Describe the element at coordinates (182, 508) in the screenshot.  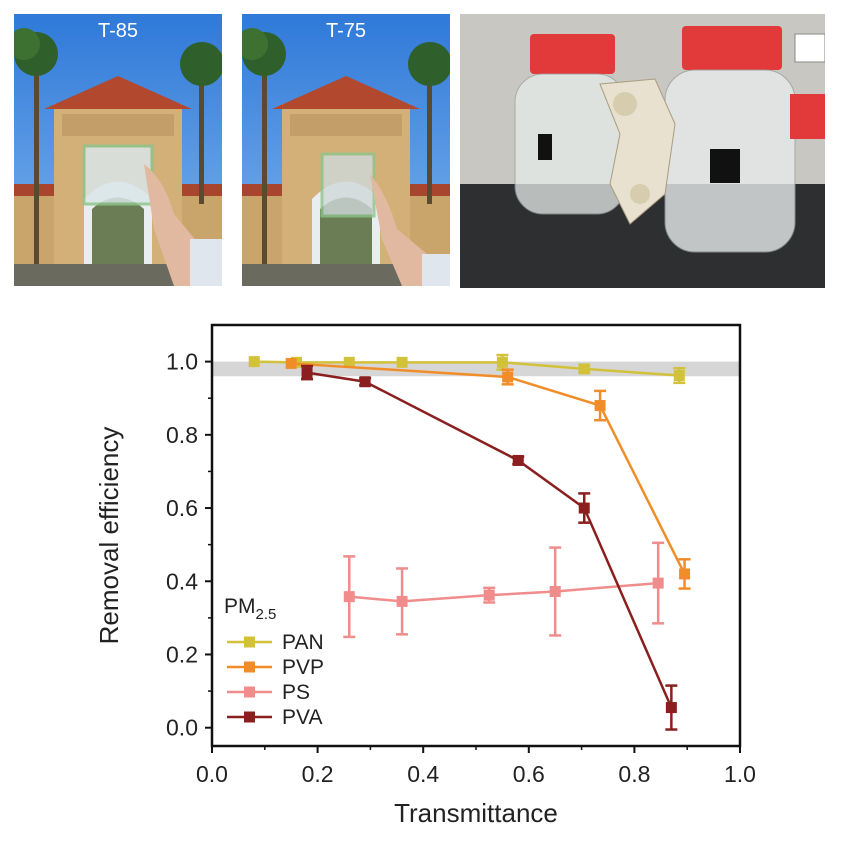
I see `y-tick-label: 0.6` at that location.